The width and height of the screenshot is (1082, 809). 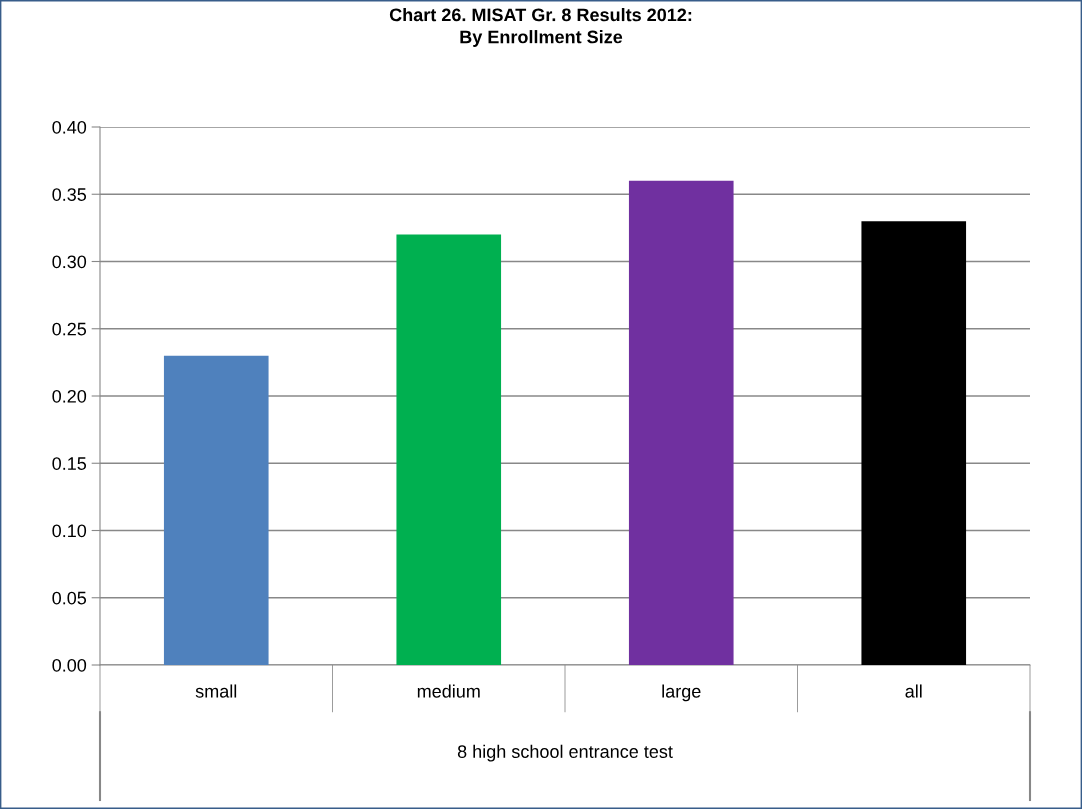 I want to click on y-tick-label: 0.10, so click(x=69, y=531).